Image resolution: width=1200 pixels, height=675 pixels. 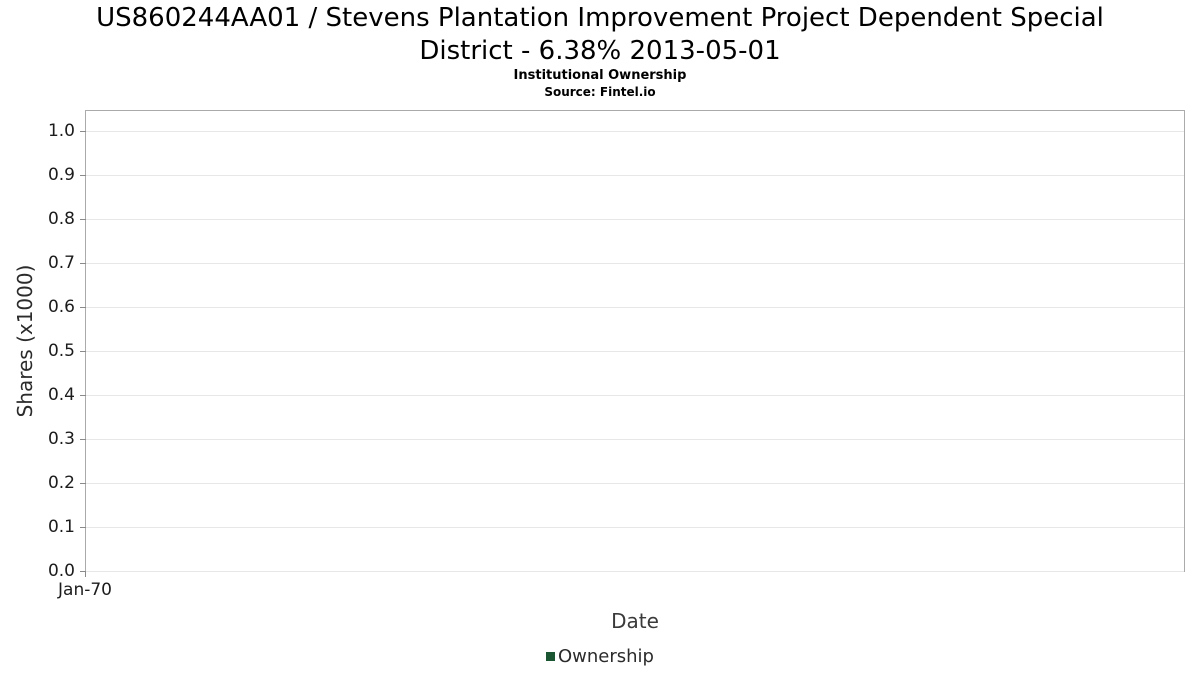 I want to click on y-tick-label: 0.2, so click(x=61, y=483).